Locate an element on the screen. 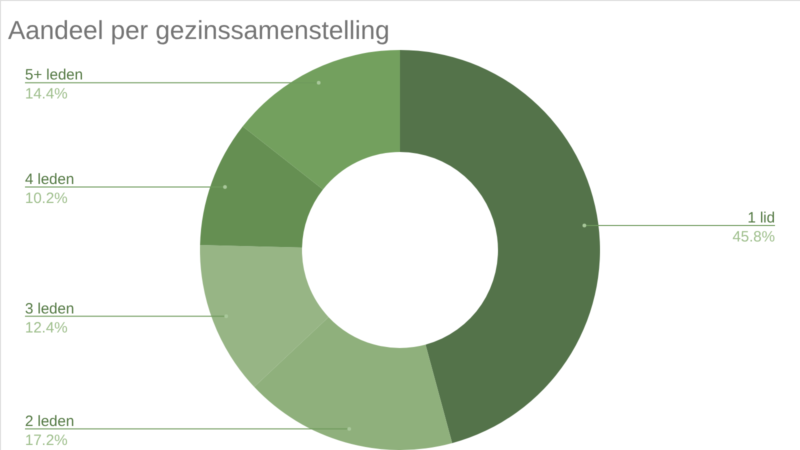 The height and width of the screenshot is (450, 800). data-label: 45.8% is located at coordinates (753, 237).